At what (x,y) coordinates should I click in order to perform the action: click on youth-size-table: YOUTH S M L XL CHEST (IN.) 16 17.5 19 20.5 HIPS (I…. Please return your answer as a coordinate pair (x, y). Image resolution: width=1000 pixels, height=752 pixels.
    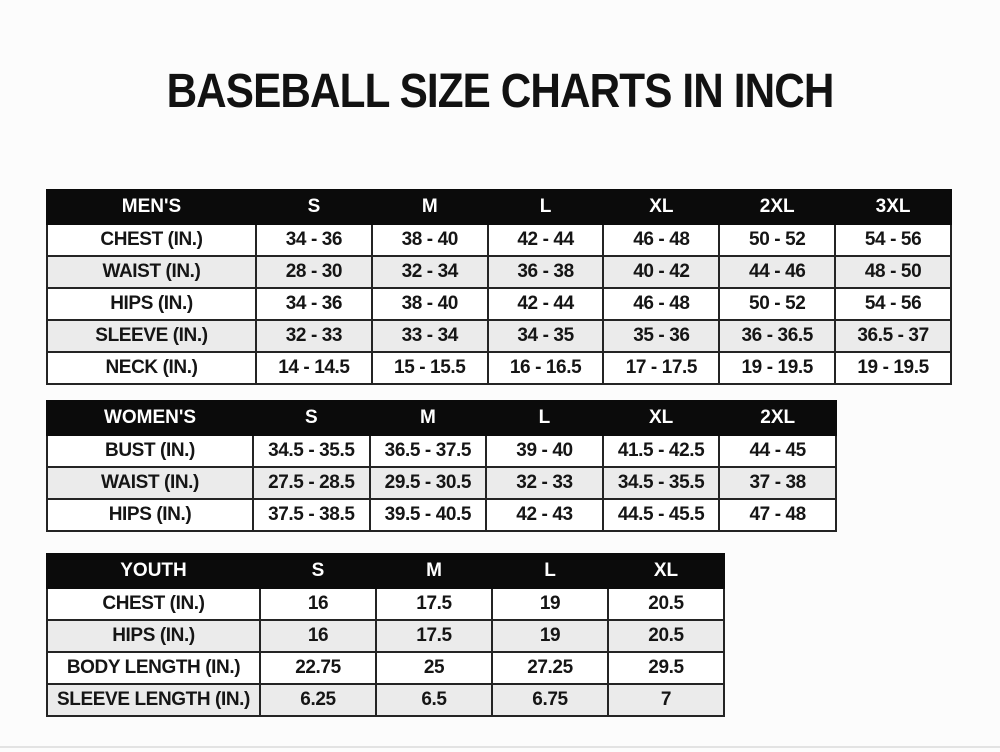
    Looking at the image, I should click on (385, 635).